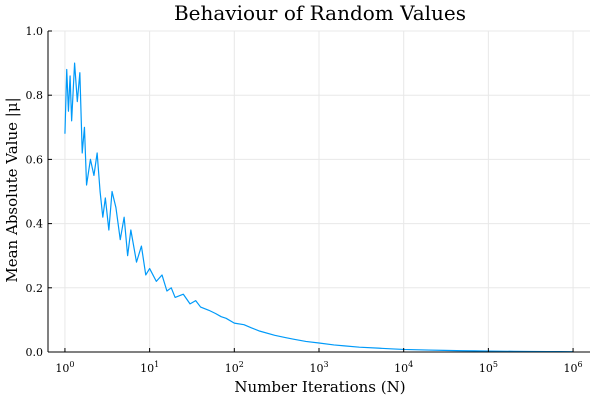 This screenshot has width=600, height=400. What do you see at coordinates (35, 224) in the screenshot?
I see `y-tick-label: 0.4` at bounding box center [35, 224].